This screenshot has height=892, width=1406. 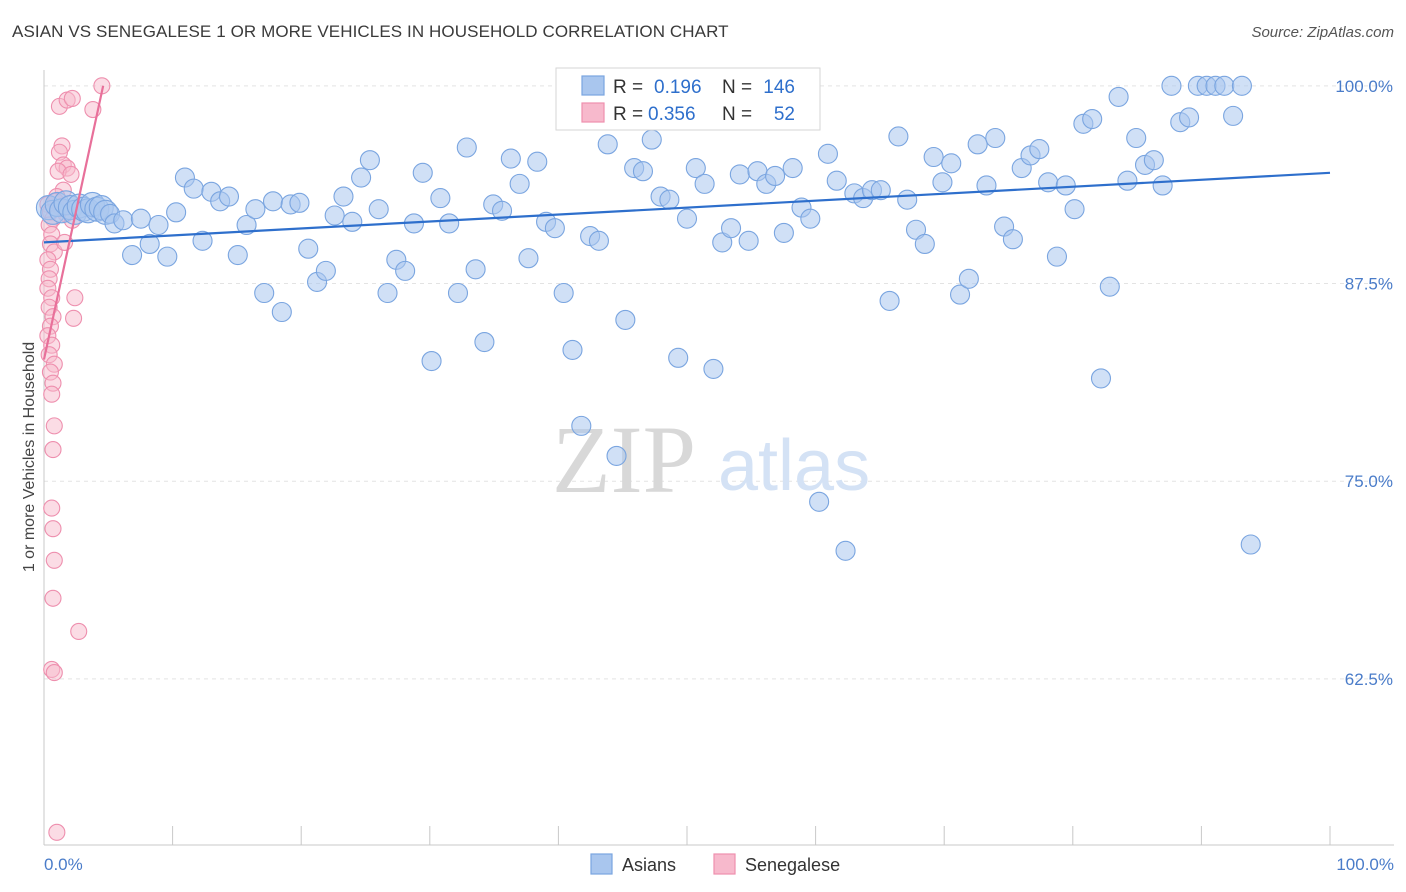 What do you see at coordinates (724, 864) in the screenshot?
I see `series-legend-swatch-senegalese` at bounding box center [724, 864].